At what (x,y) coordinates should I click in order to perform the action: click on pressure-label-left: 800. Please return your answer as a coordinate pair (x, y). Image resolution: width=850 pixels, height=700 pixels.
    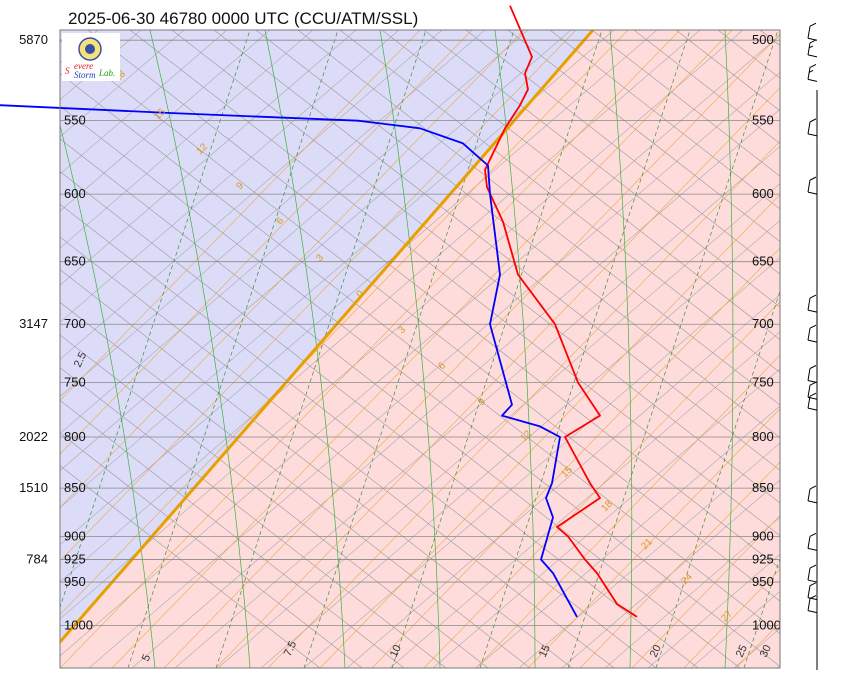
    Looking at the image, I should click on (75, 436).